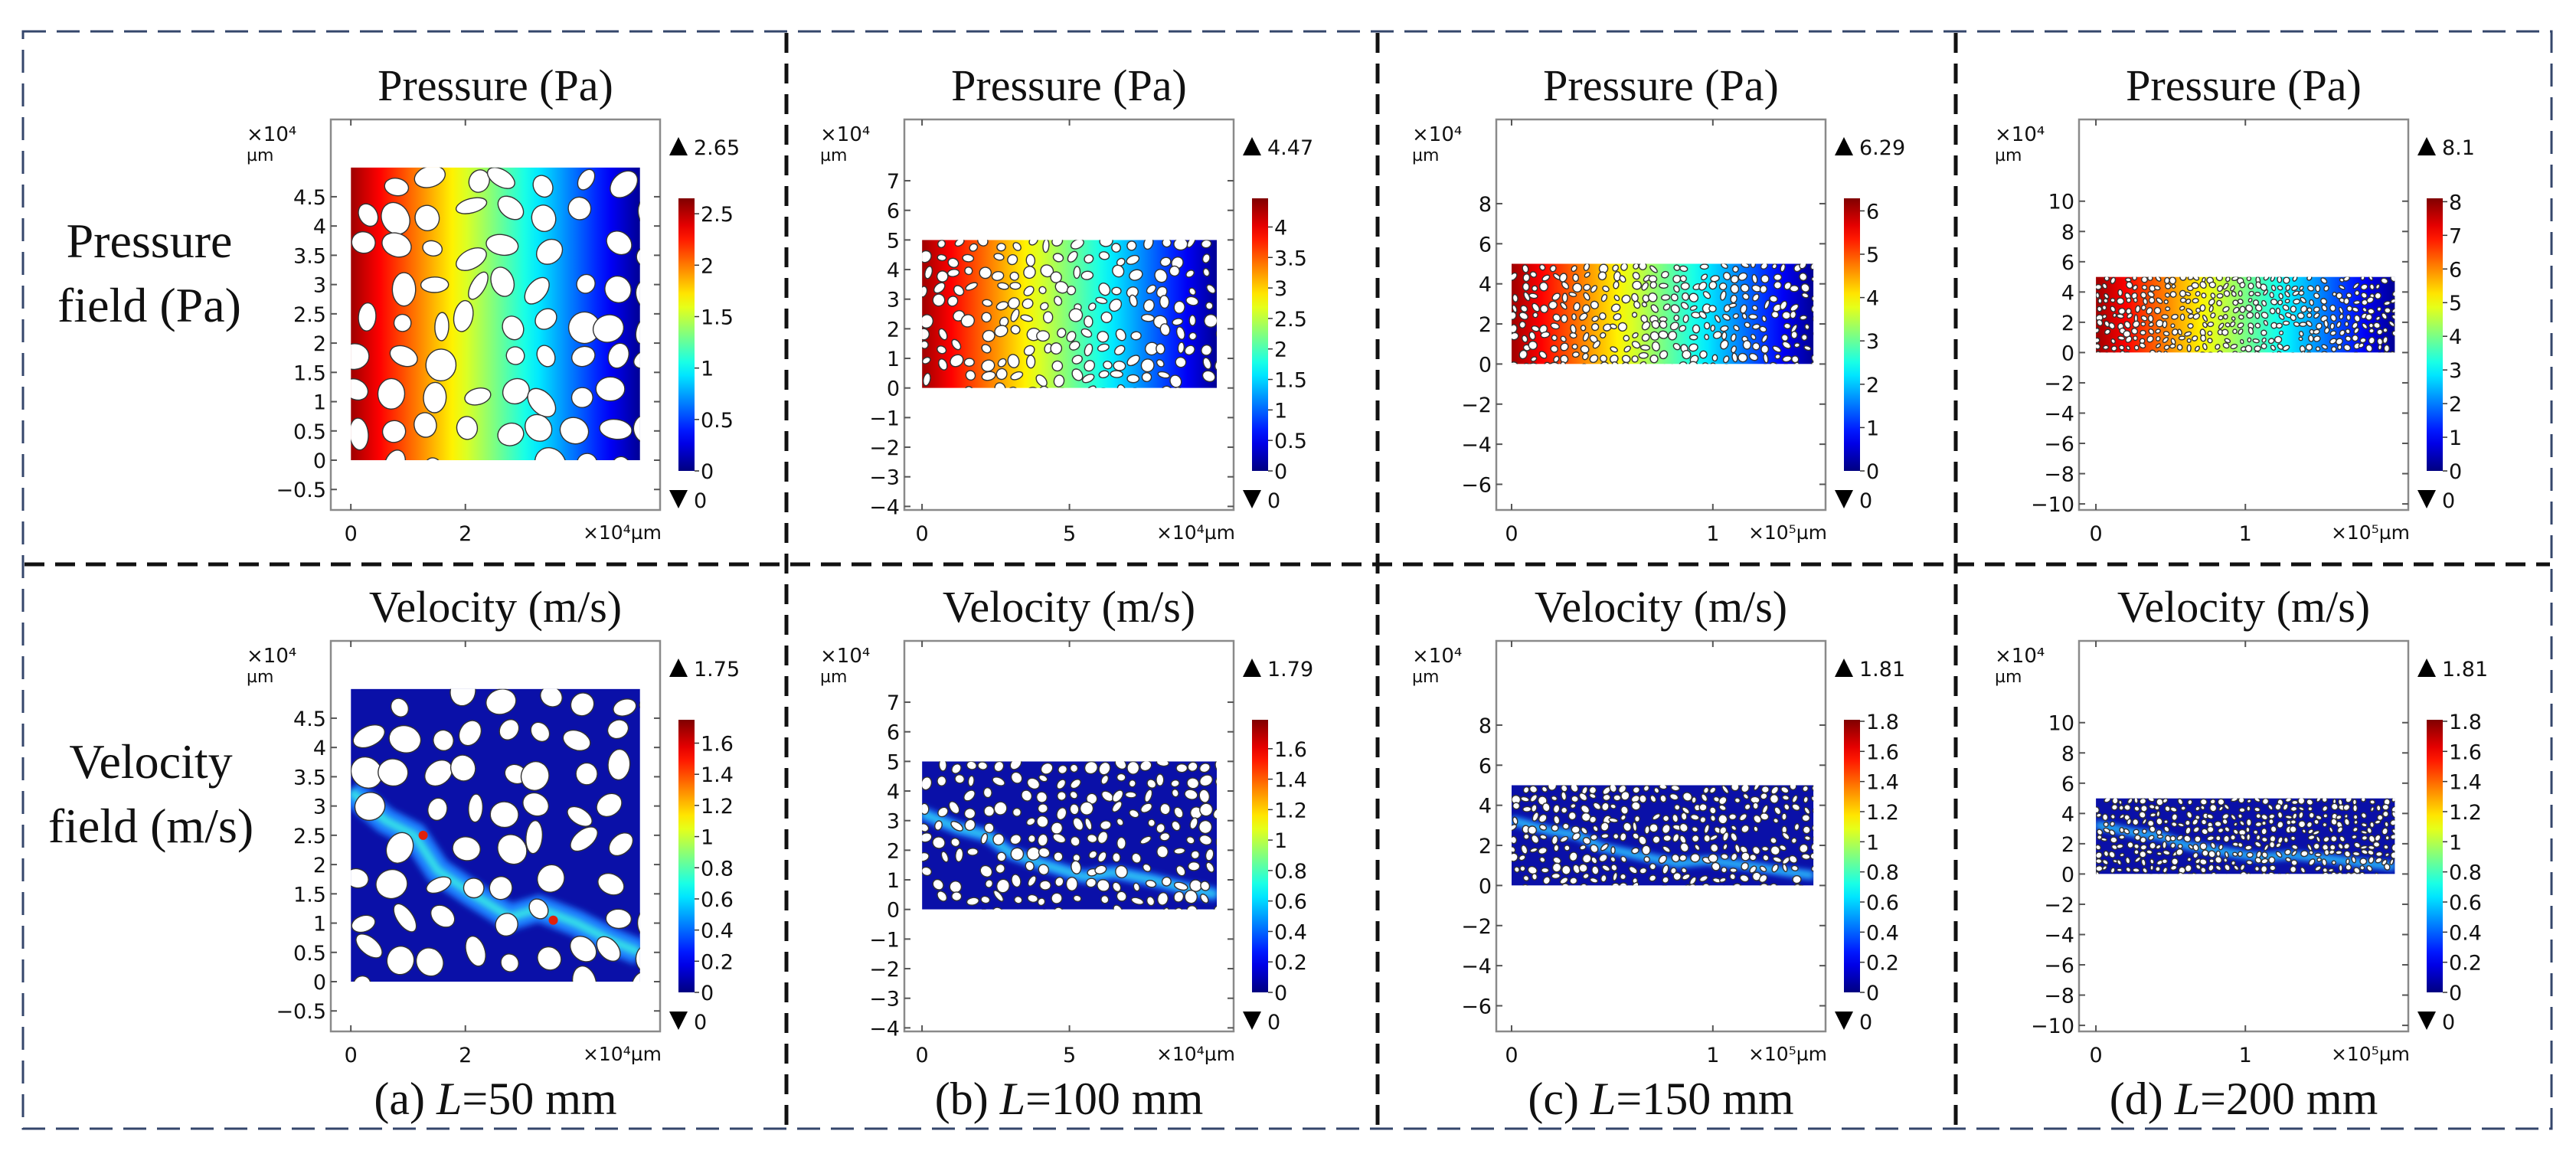 Image resolution: width=2576 pixels, height=1157 pixels. Describe the element at coordinates (2455, 472) in the screenshot. I see `colorbar-tick-label: 0` at that location.